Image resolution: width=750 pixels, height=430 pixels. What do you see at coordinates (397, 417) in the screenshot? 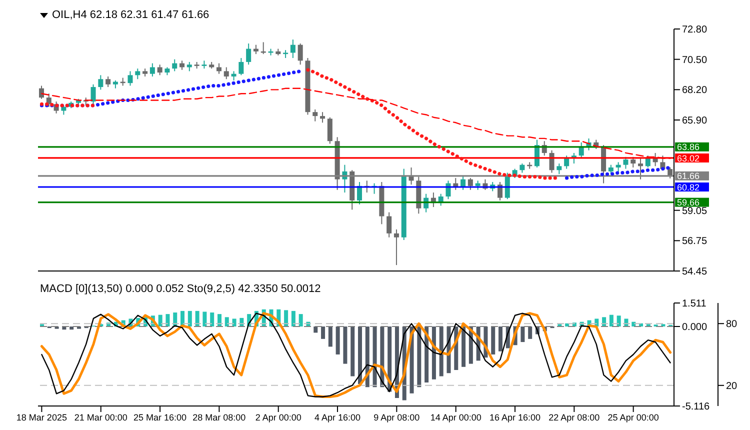
I see `x-tick-label: 9 Apr 08:00` at bounding box center [397, 417].